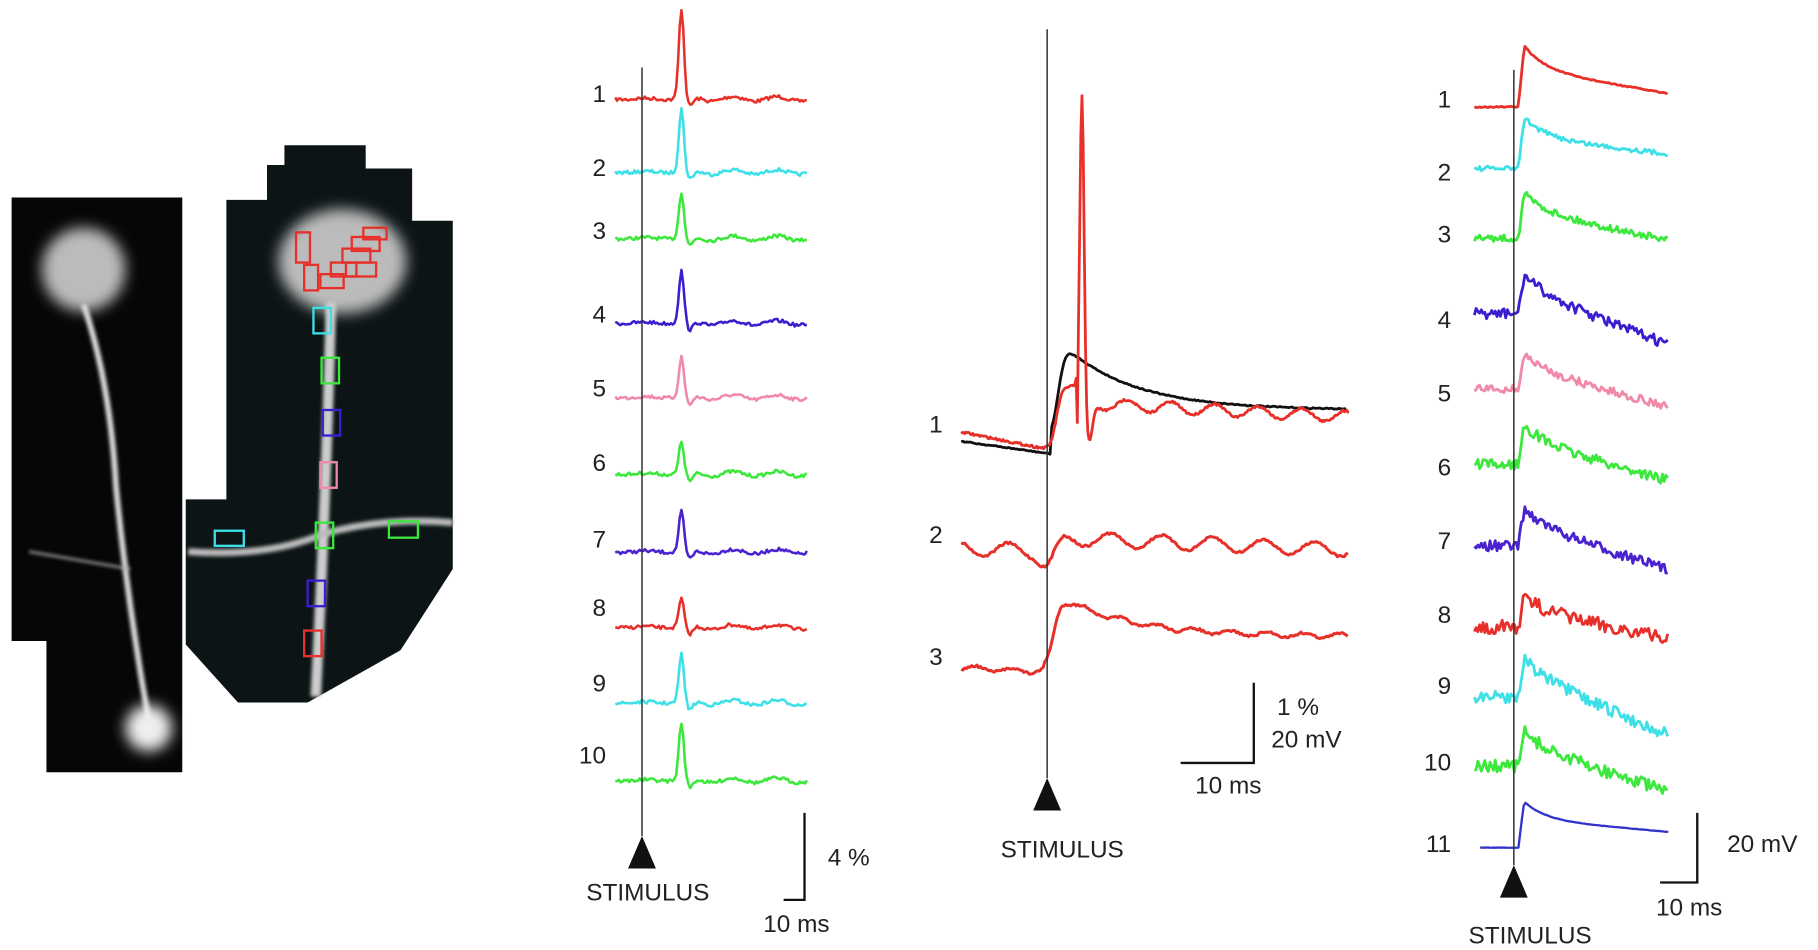 The width and height of the screenshot is (1818, 950). Describe the element at coordinates (1438, 844) in the screenshot. I see `trace-label: 11` at that location.